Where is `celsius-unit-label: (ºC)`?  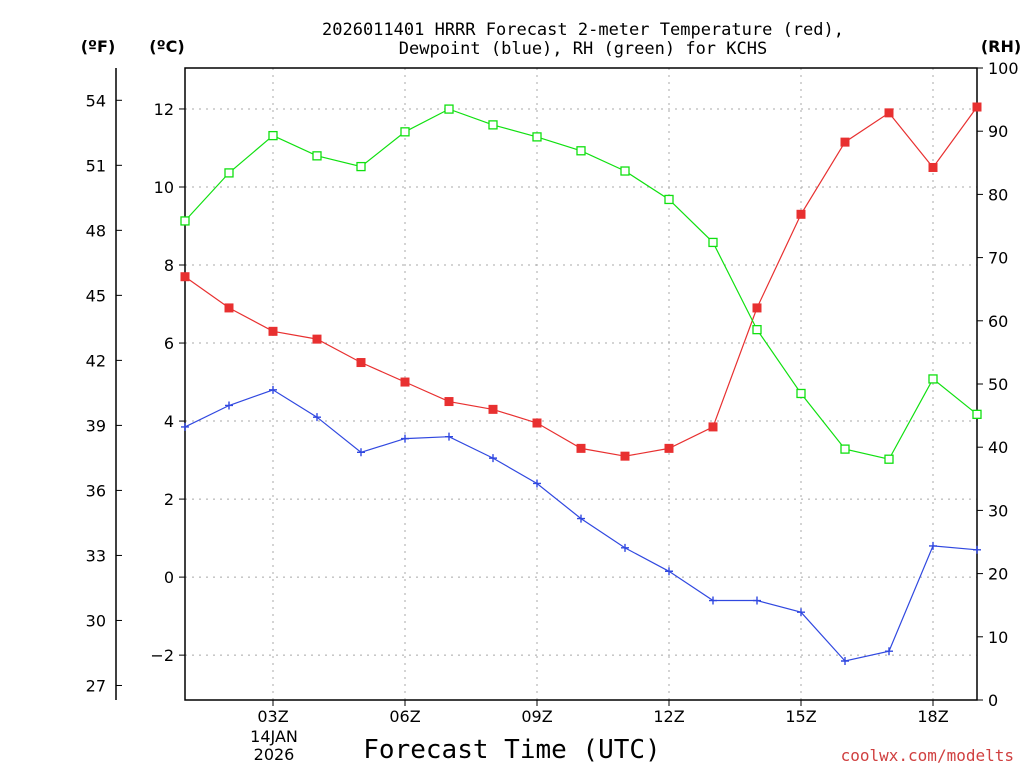 celsius-unit-label: (ºC) is located at coordinates (166, 46).